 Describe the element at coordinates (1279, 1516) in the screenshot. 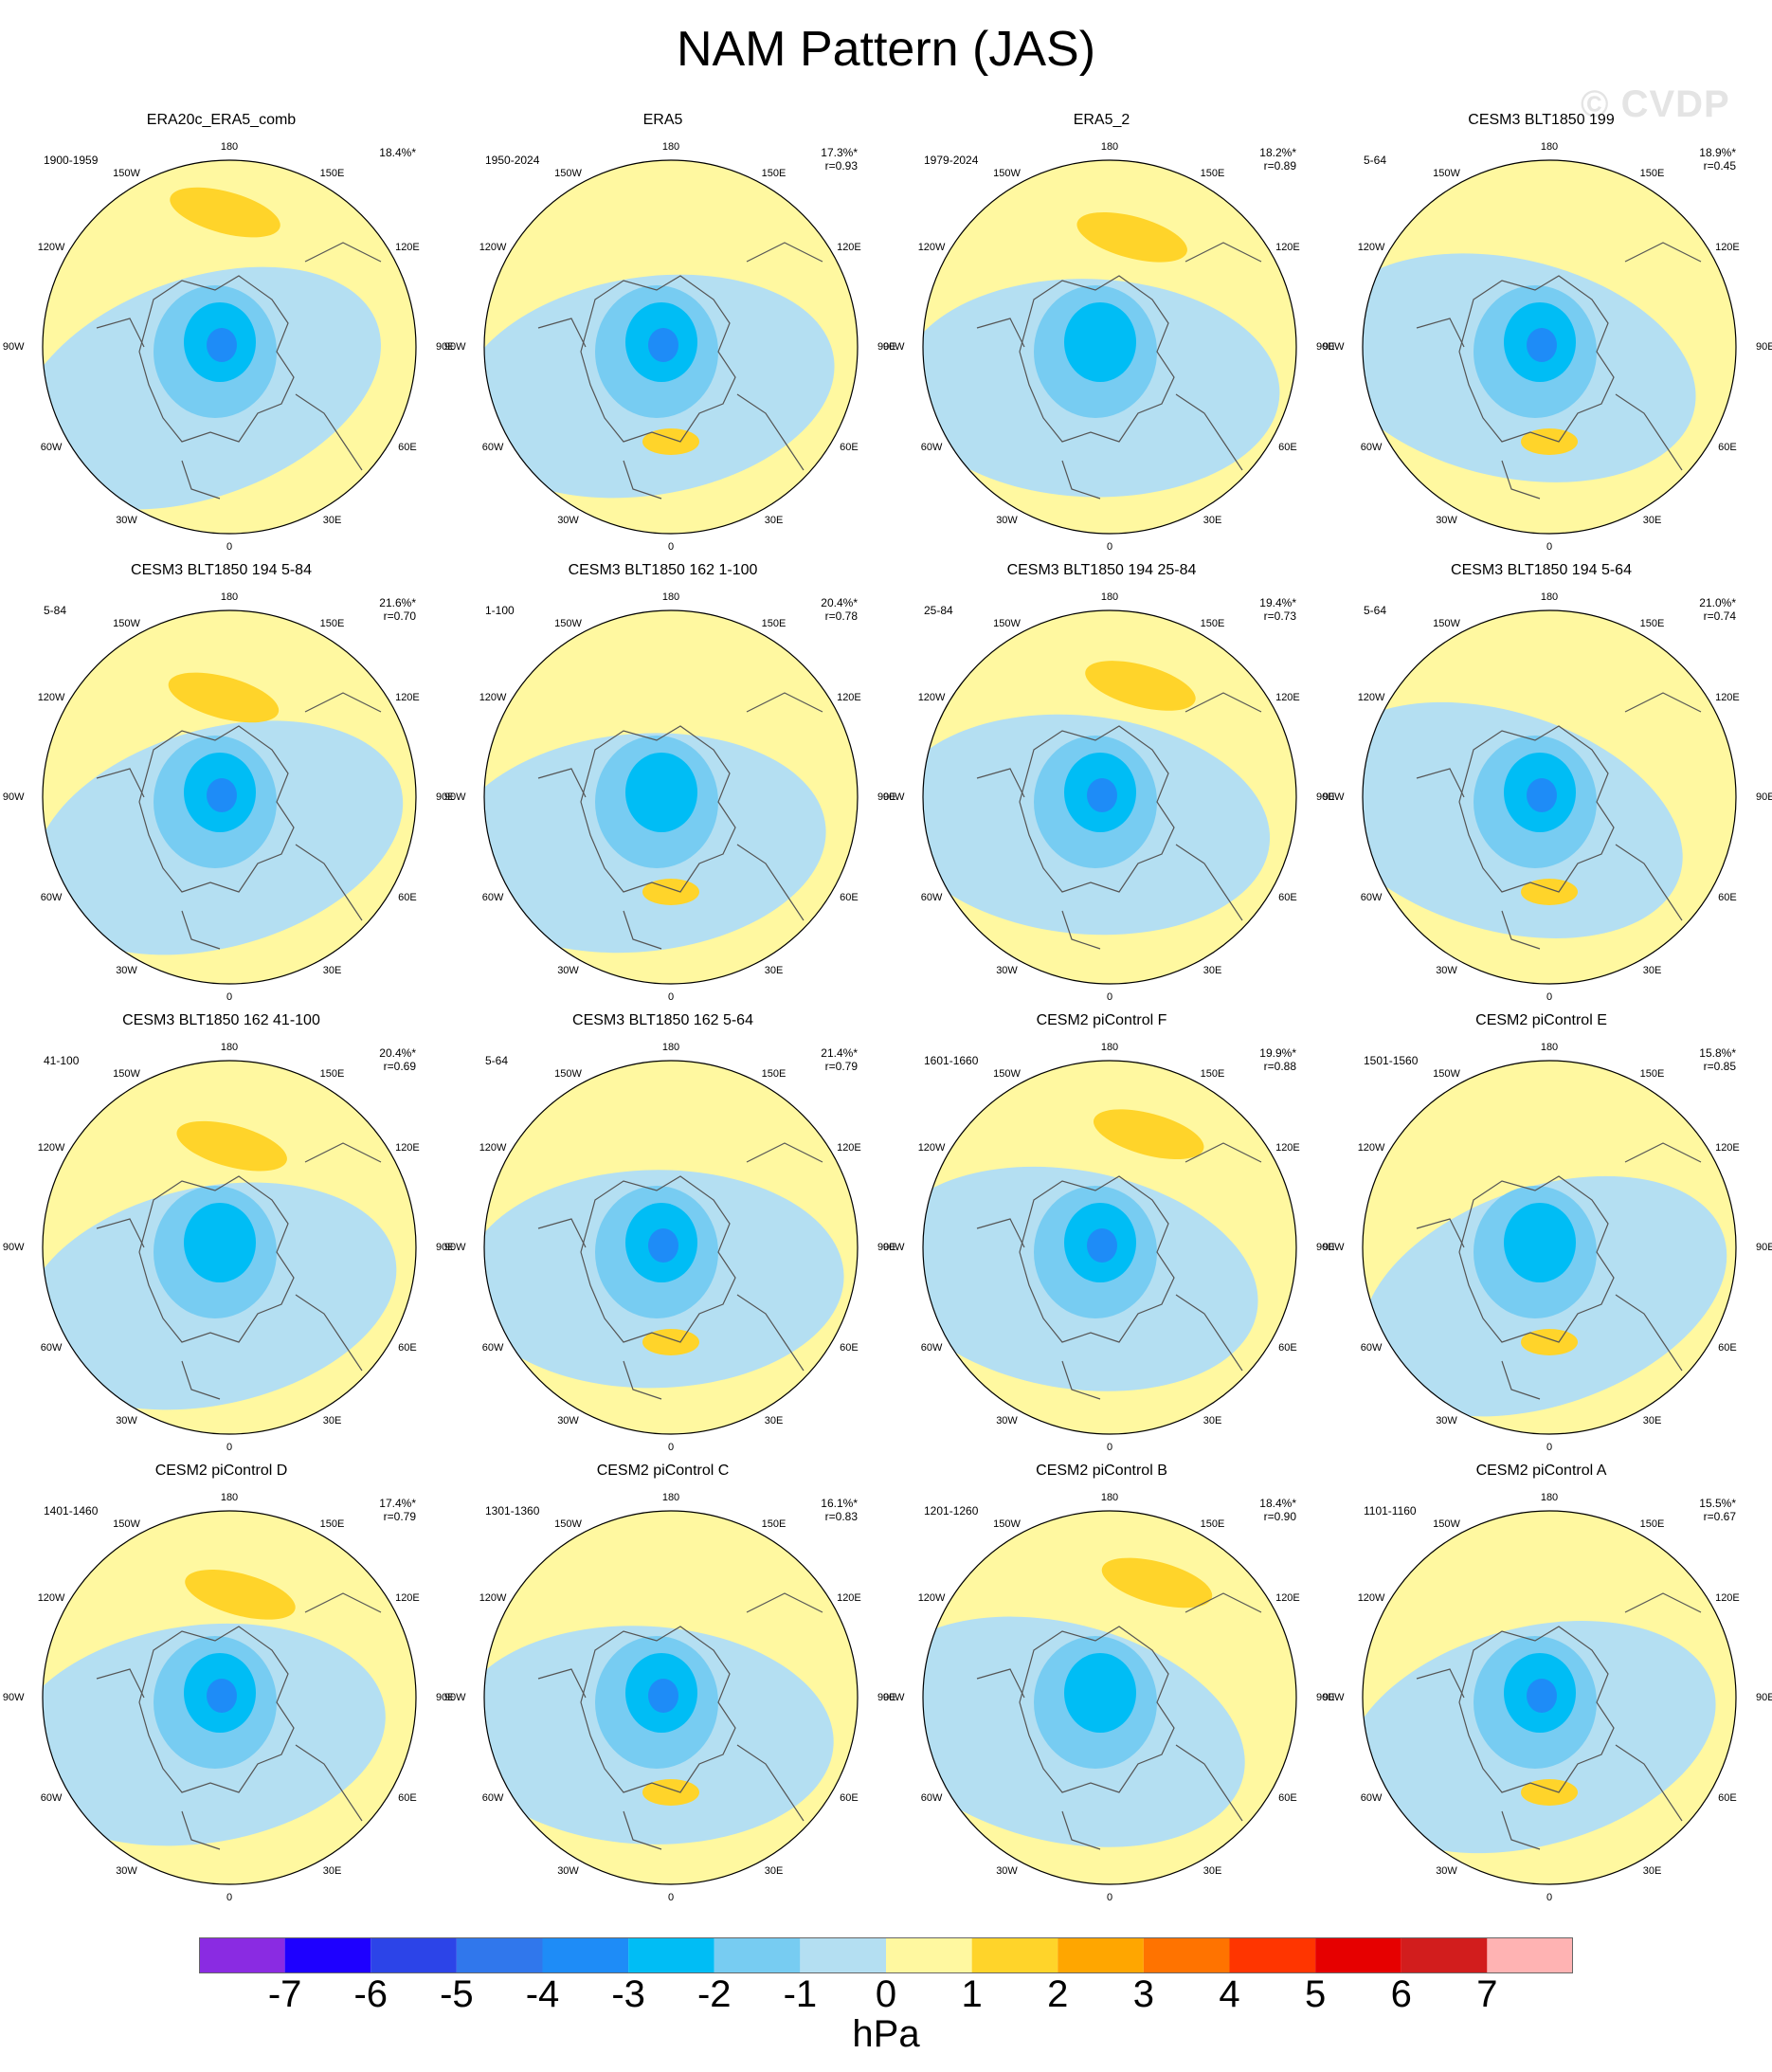

I see `panel-r: r=0.90` at that location.